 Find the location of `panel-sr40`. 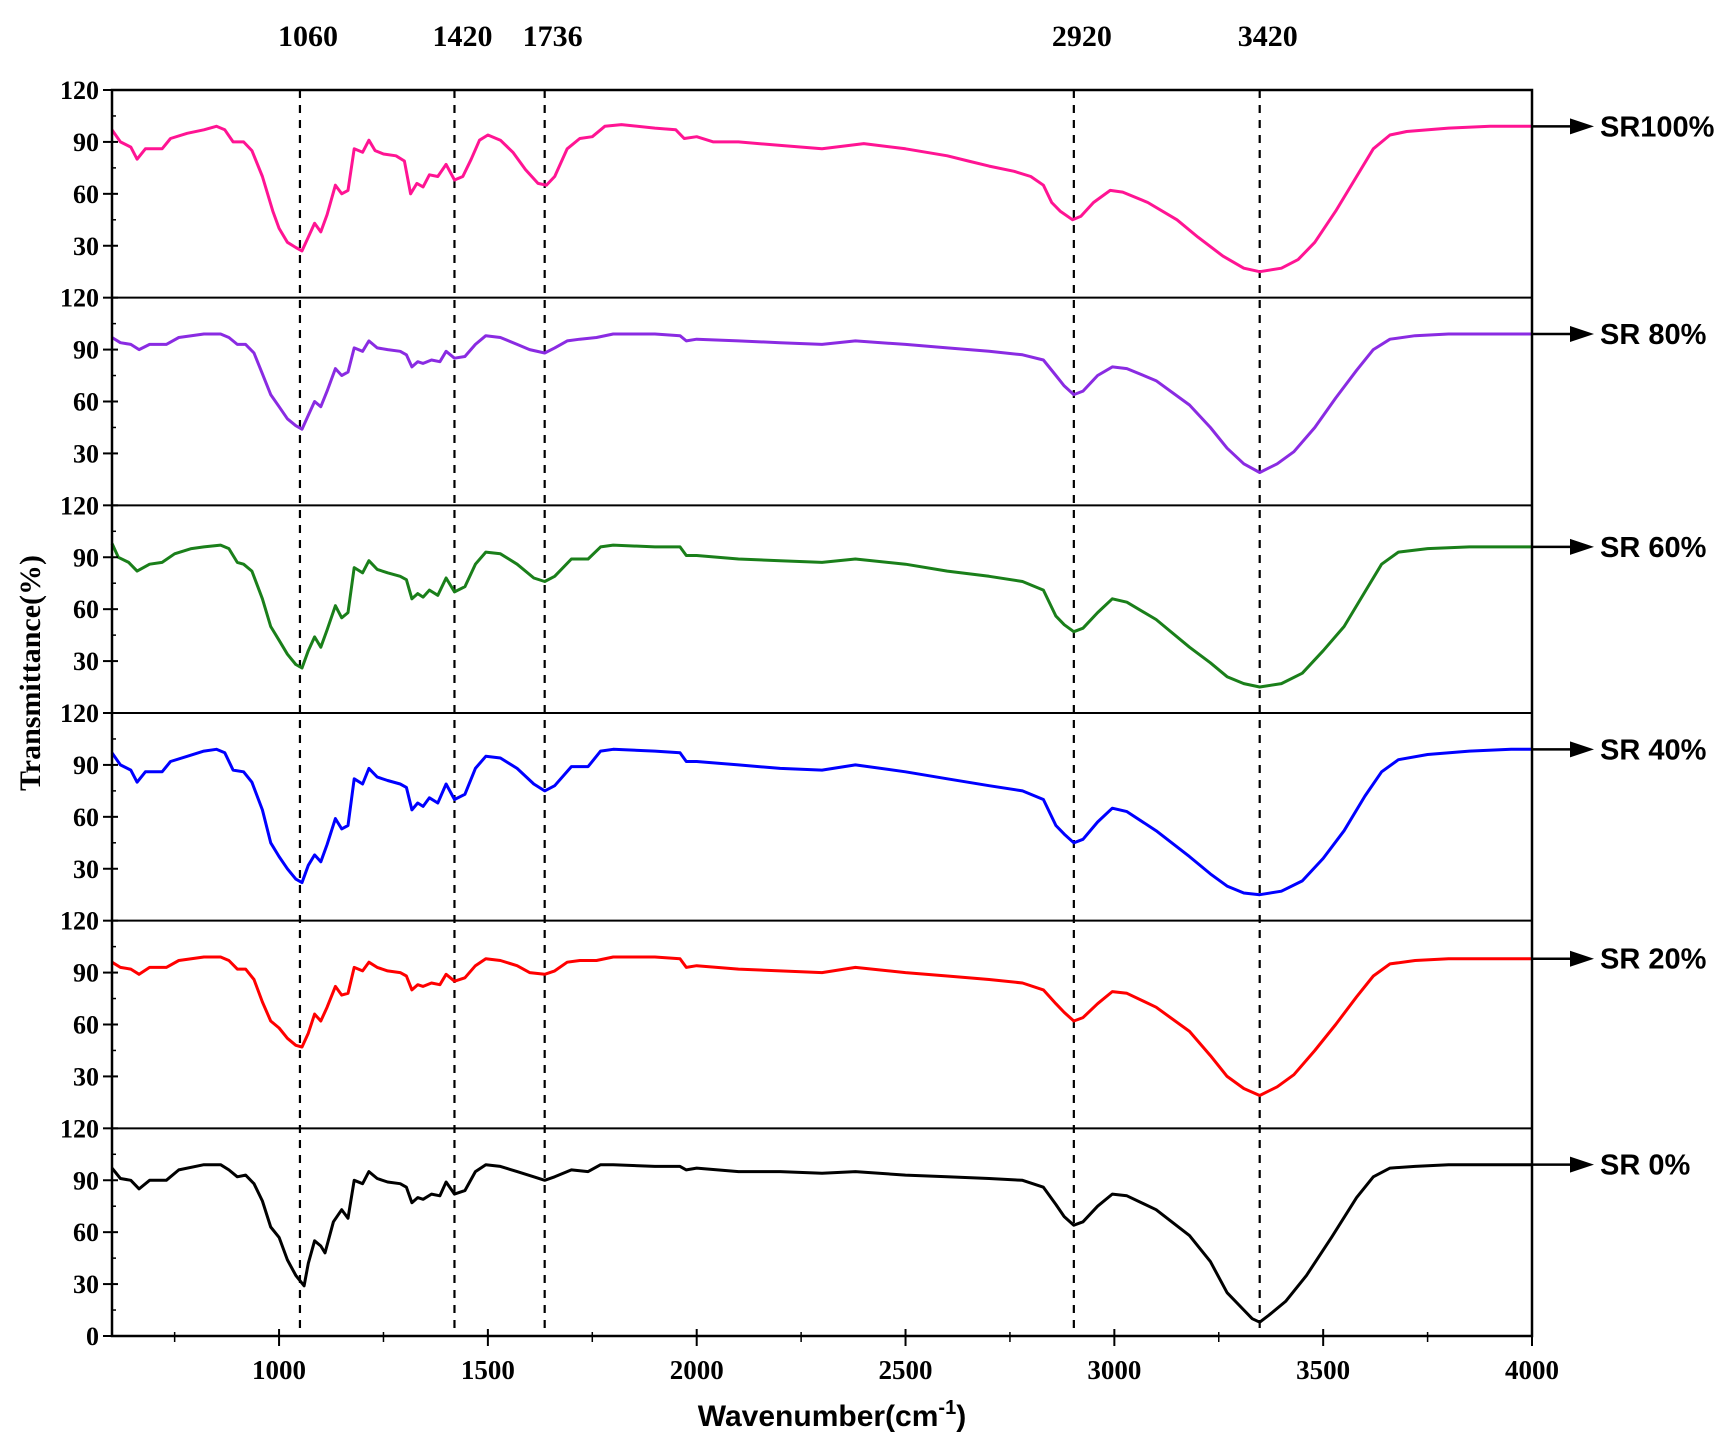

panel-sr40 is located at coordinates (821, 817).